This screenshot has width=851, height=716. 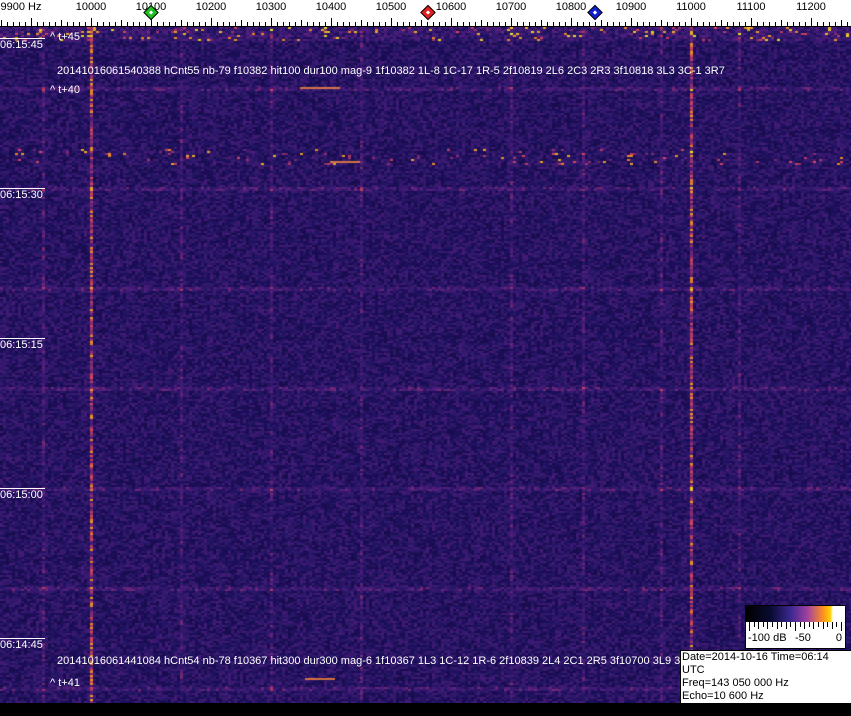 I want to click on ruler-label: 11100, so click(x=751, y=7).